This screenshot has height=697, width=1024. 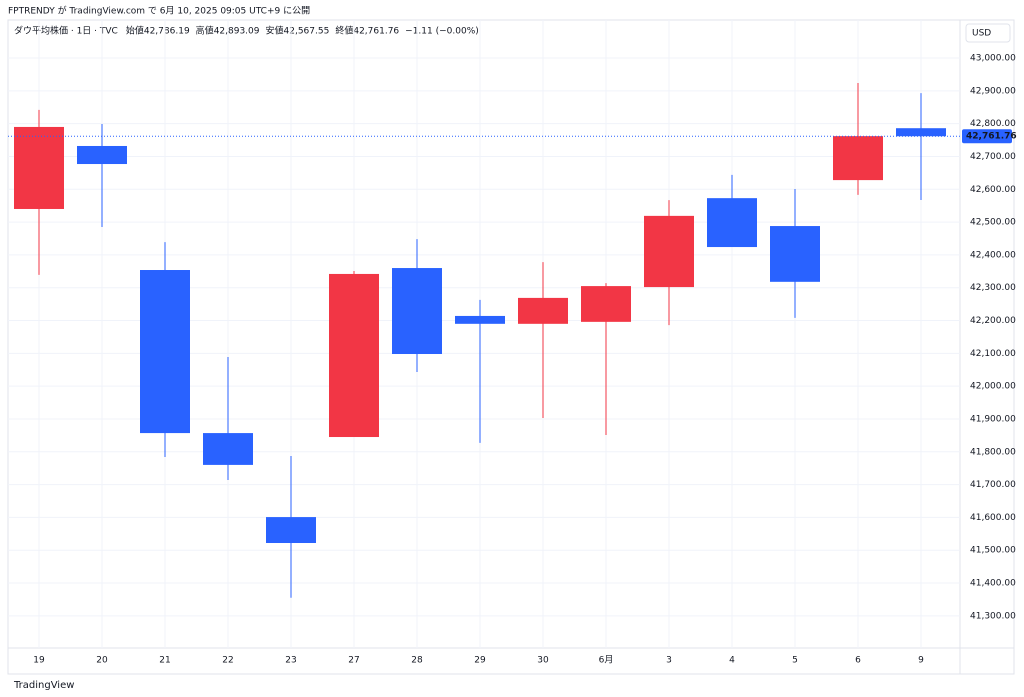 What do you see at coordinates (275, 31) in the screenshot?
I see `legend-label: 安値` at bounding box center [275, 31].